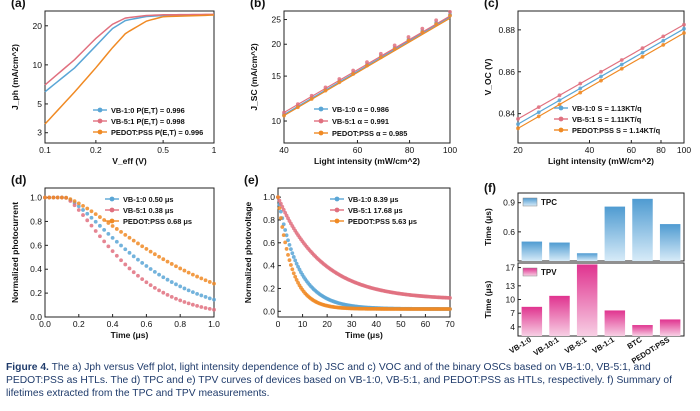  What do you see at coordinates (269, 220) in the screenshot?
I see `y-tick-label-e-4: 0.8` at bounding box center [269, 220].